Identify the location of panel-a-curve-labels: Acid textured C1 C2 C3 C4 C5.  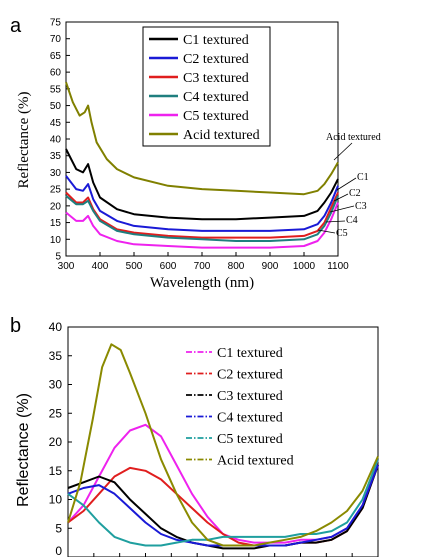
(349, 185).